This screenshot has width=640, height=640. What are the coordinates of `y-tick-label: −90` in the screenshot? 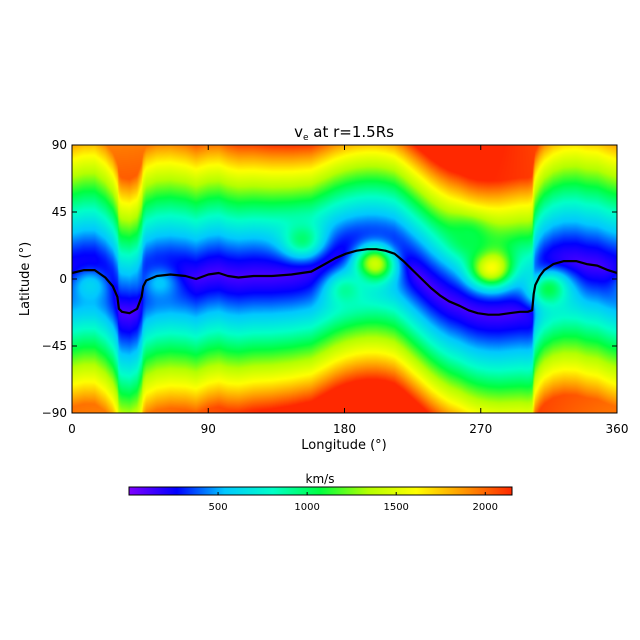 It's located at (54, 413).